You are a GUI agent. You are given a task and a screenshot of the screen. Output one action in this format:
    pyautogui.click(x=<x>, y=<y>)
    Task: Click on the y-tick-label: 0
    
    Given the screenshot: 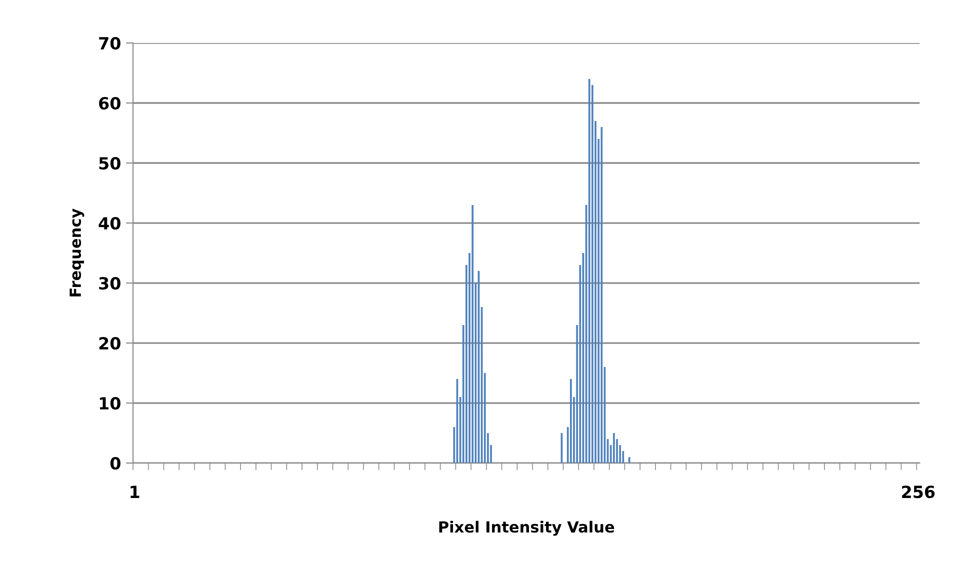 What is the action you would take?
    pyautogui.click(x=115, y=463)
    